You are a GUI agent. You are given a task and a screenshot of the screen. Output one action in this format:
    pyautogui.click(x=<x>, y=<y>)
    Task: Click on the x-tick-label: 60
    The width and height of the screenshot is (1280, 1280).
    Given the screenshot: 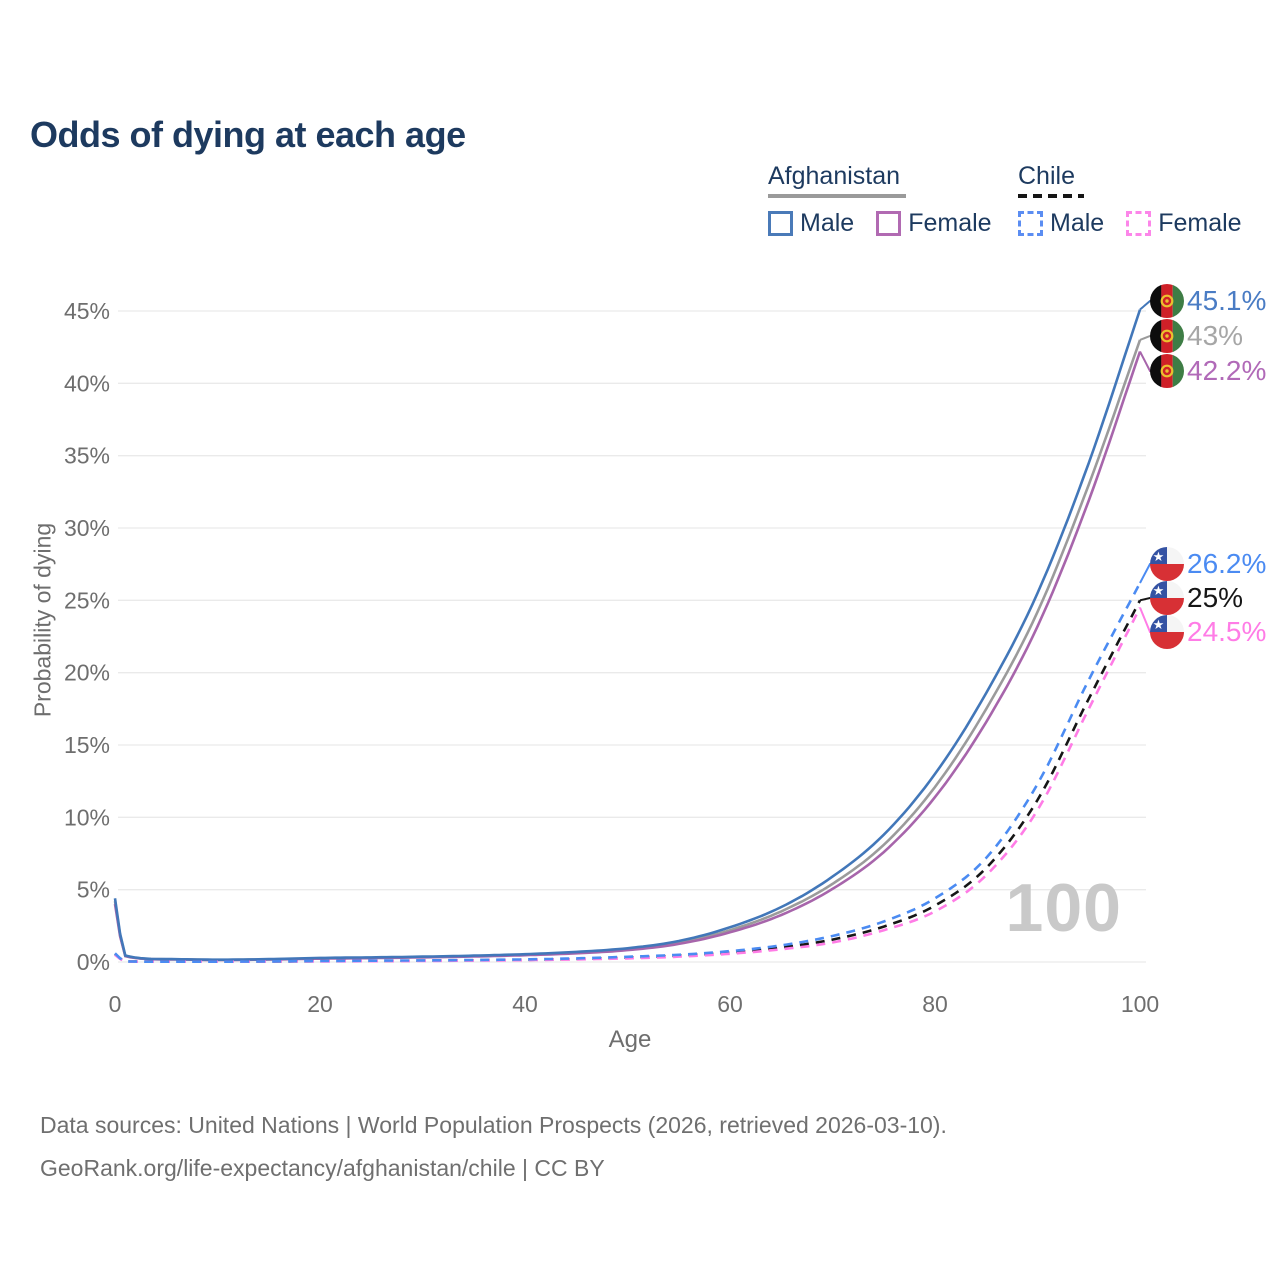 What is the action you would take?
    pyautogui.click(x=730, y=1004)
    